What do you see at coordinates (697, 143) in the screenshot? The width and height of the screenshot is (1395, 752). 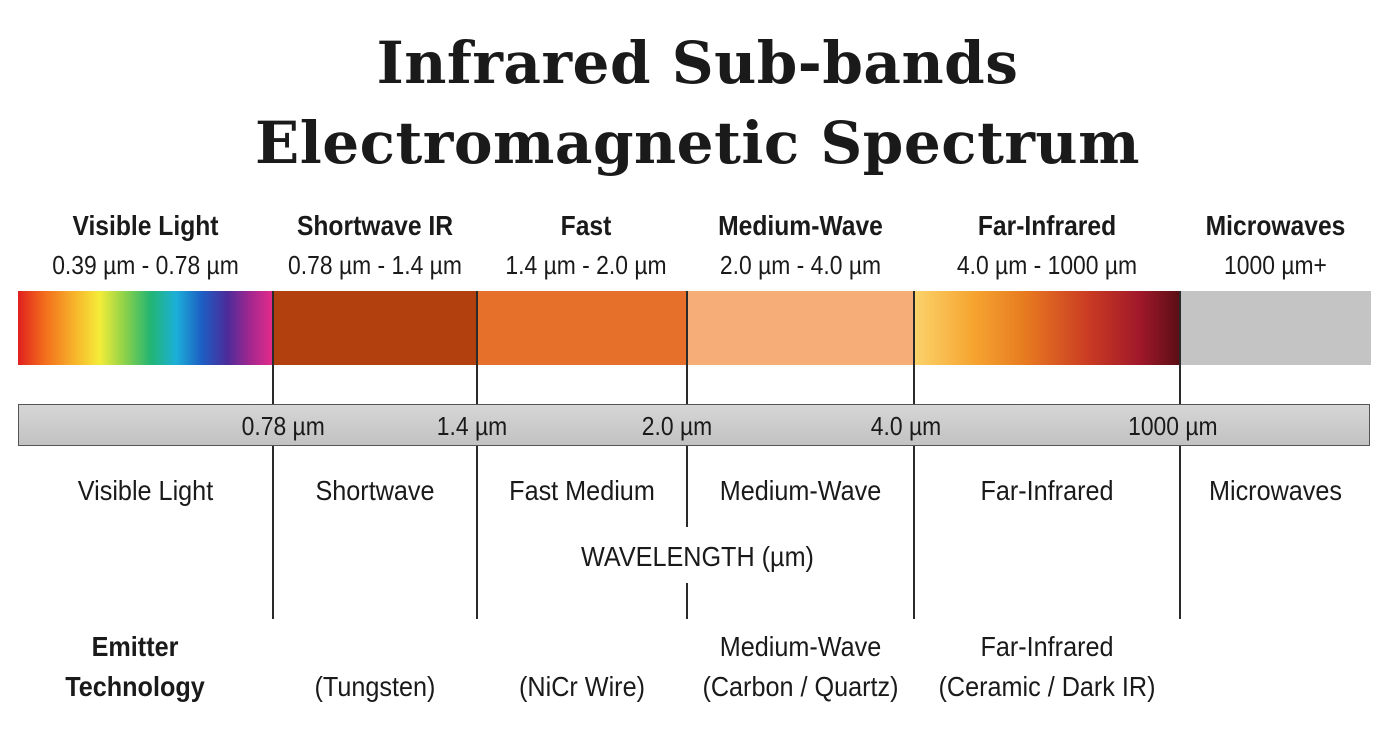 I see `title-line-2: Electromagnetic Spectrum` at bounding box center [697, 143].